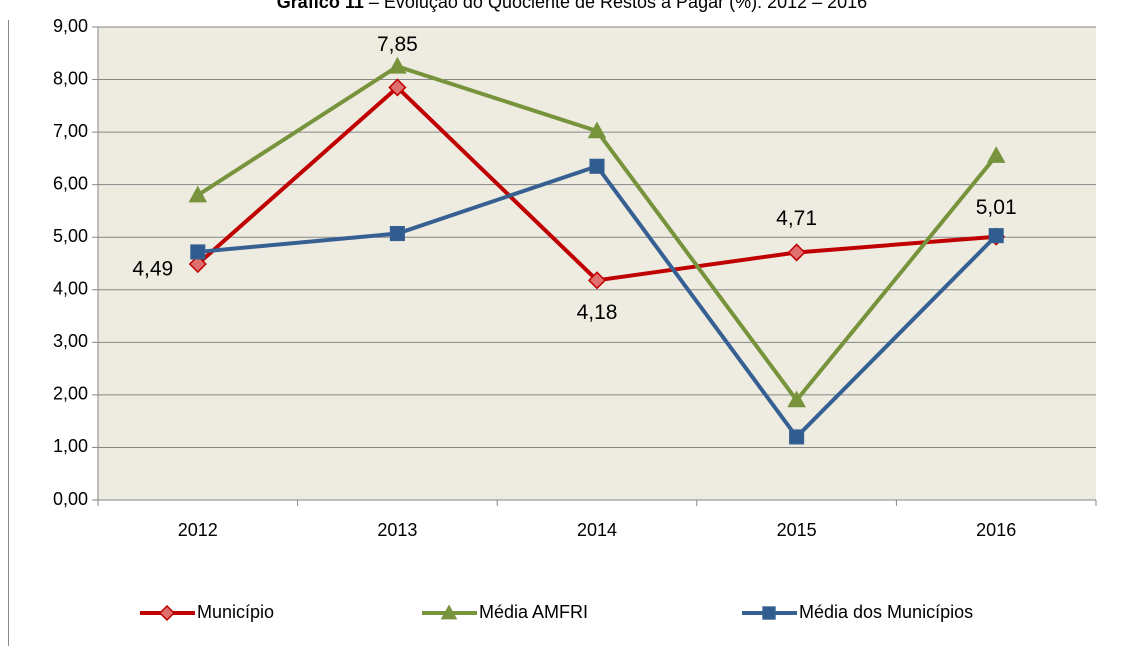  Describe the element at coordinates (152, 269) in the screenshot. I see `data-label: 4,49` at that location.